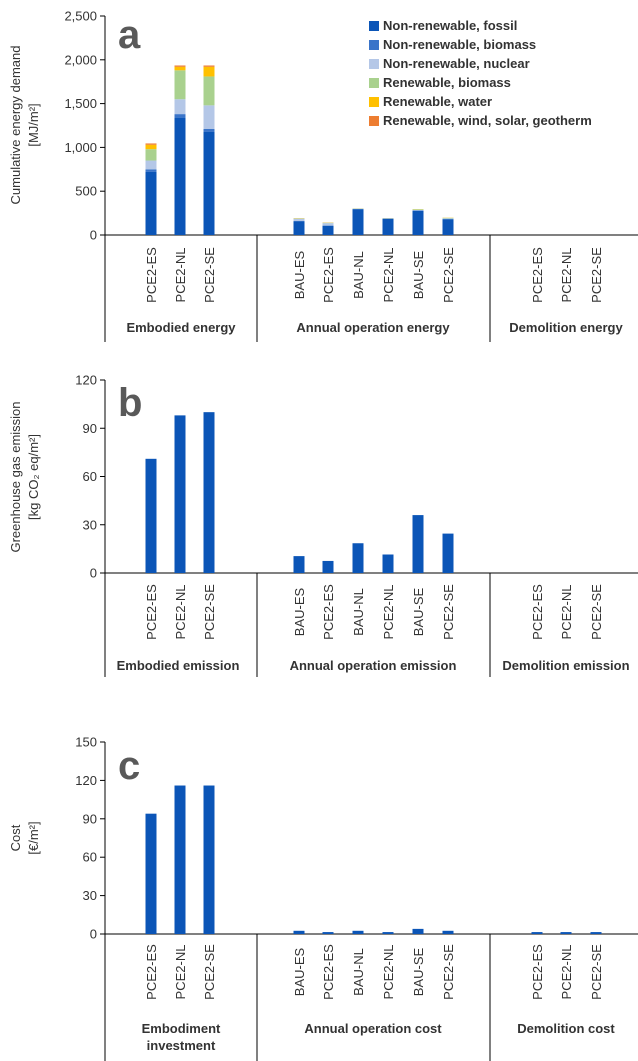 This screenshot has height=1061, width=638. What do you see at coordinates (181, 327) in the screenshot?
I see `group-label: Embodied energy` at bounding box center [181, 327].